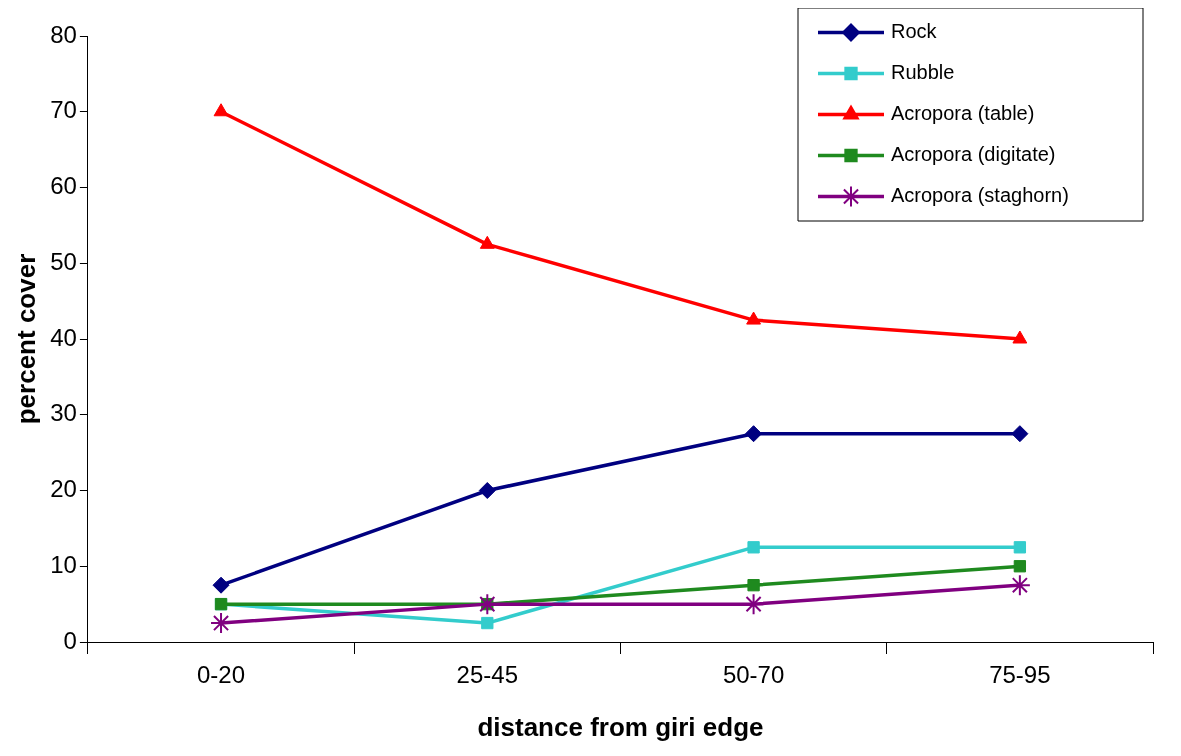 Image resolution: width=1181 pixels, height=756 pixels. I want to click on y-tick-label: 80, so click(63, 34).